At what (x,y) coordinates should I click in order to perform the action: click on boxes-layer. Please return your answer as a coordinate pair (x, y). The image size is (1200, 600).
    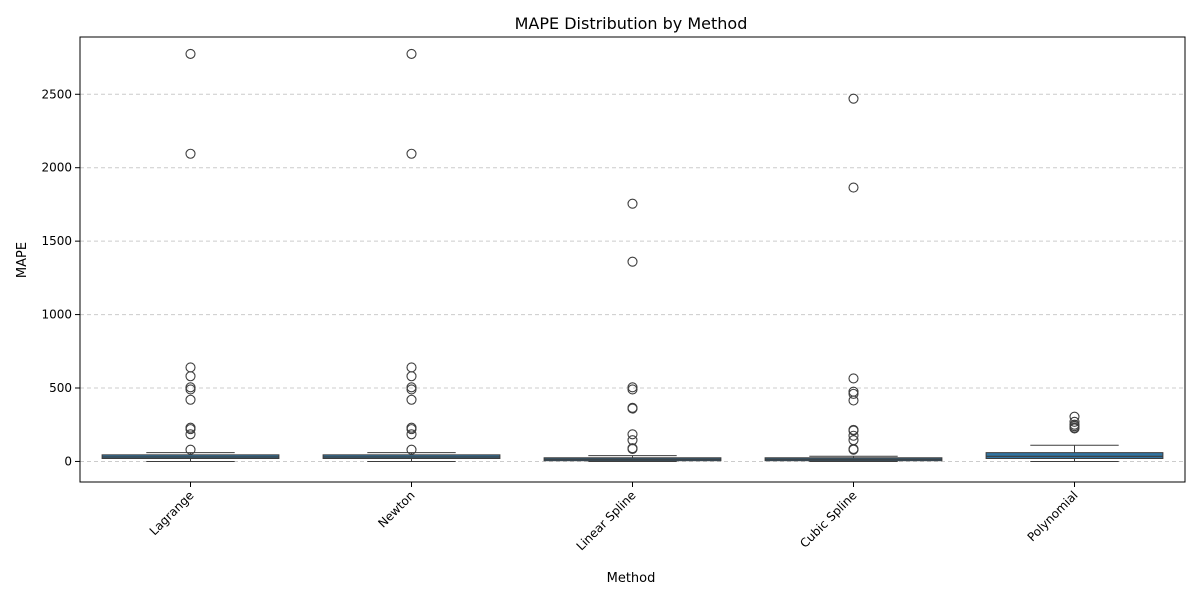
    Looking at the image, I should click on (632, 453).